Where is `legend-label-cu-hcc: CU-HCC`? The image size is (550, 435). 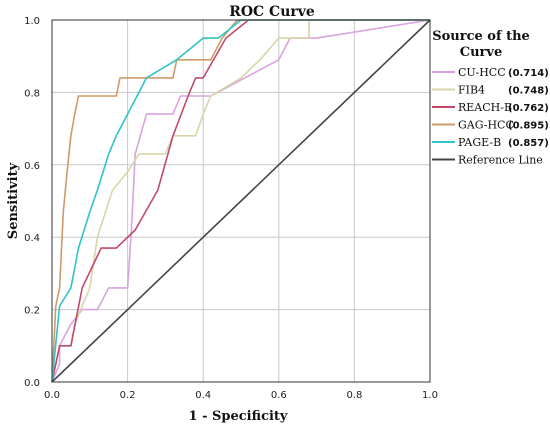
legend-label-cu-hcc: CU-HCC is located at coordinates (482, 72).